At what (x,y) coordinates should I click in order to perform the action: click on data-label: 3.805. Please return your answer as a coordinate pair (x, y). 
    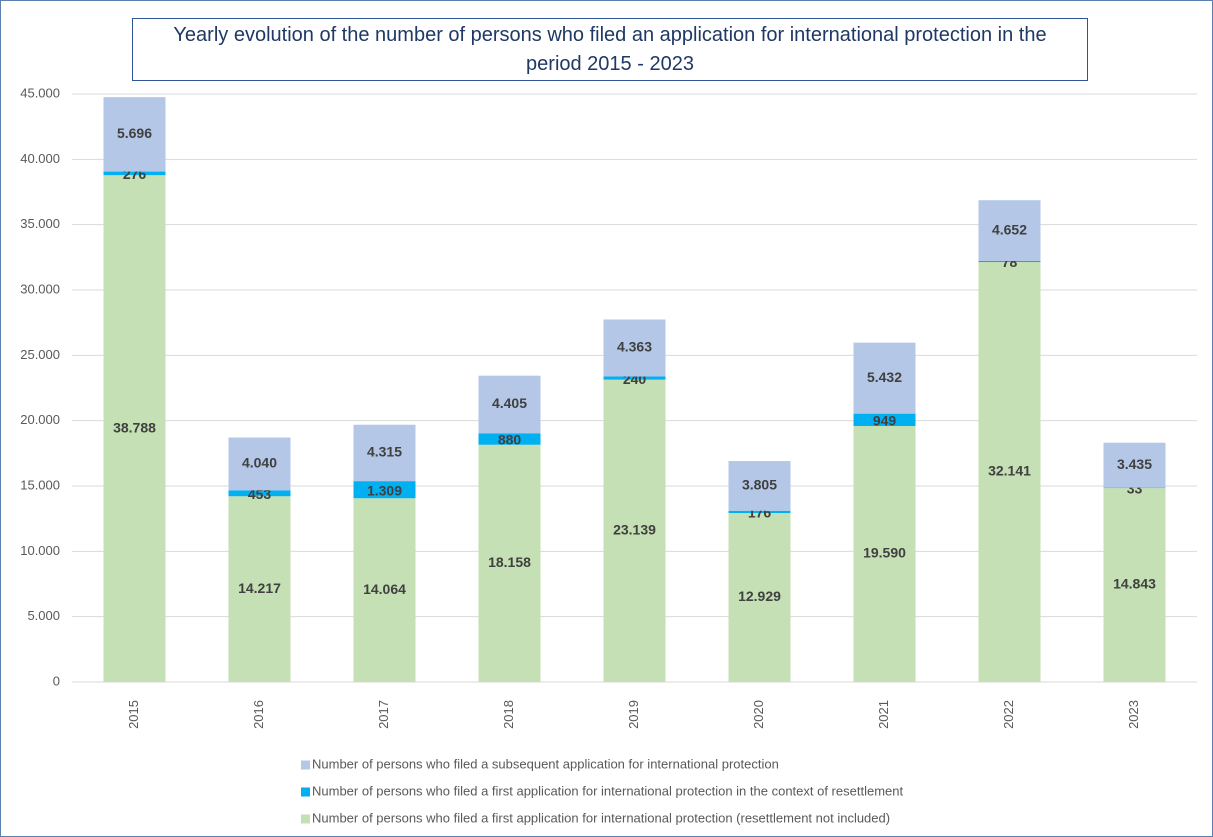
    Looking at the image, I should click on (759, 485).